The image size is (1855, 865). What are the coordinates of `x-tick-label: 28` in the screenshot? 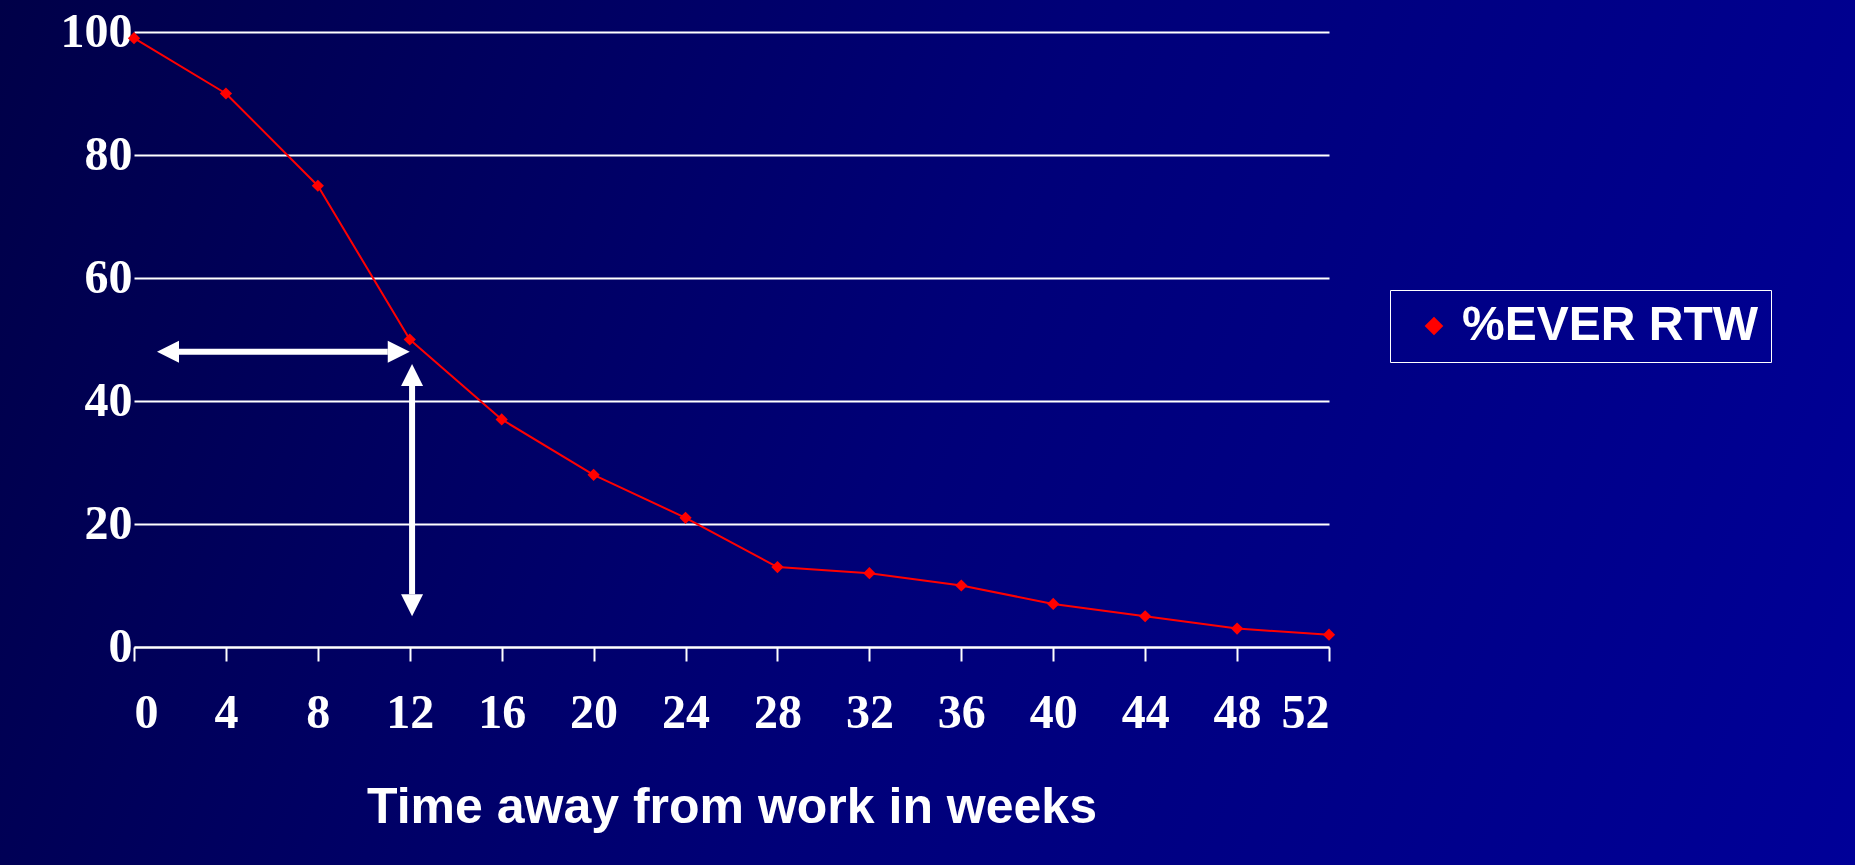 It's located at (777, 711).